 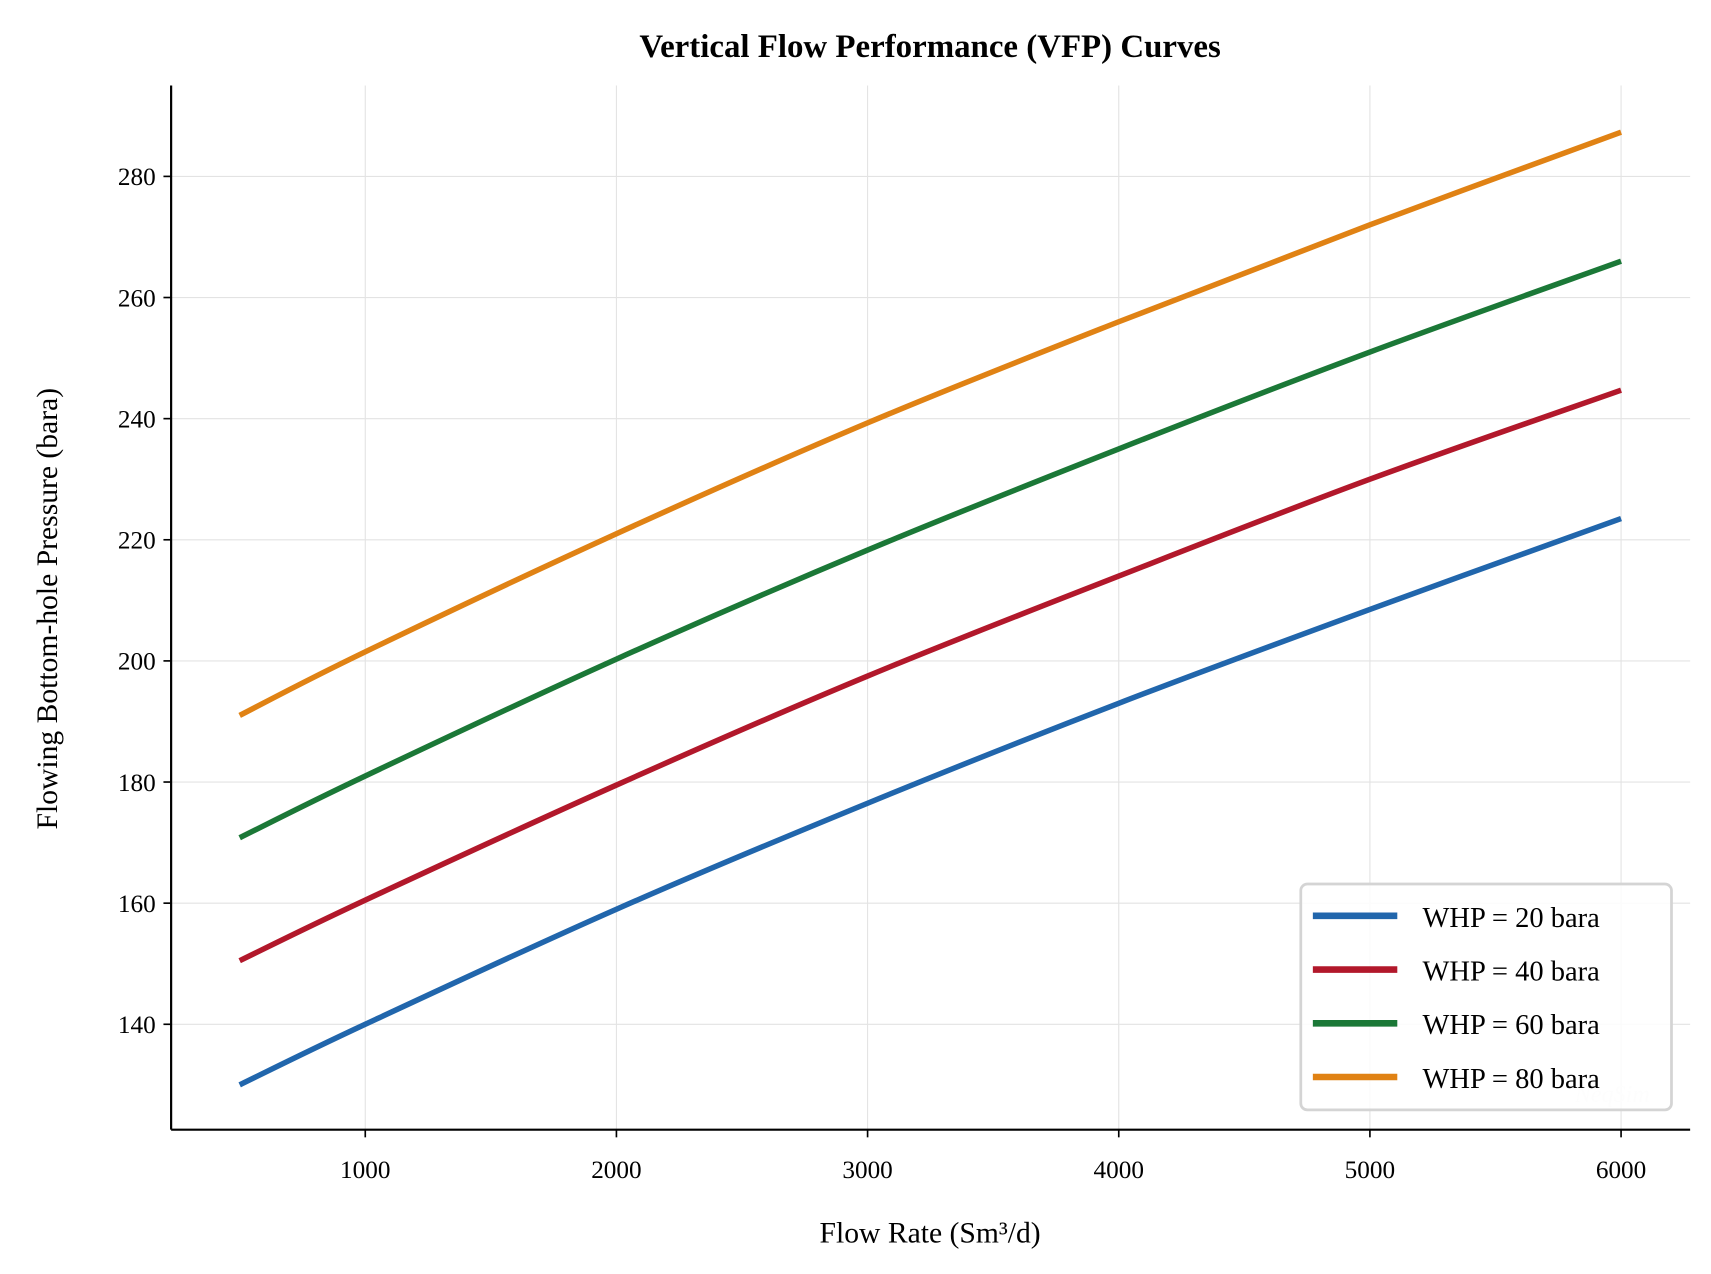 I want to click on y-tick-label: 260, so click(x=137, y=298).